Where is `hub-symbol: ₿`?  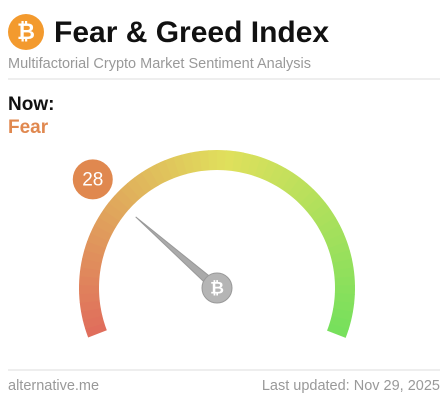 hub-symbol: ₿ is located at coordinates (217, 287).